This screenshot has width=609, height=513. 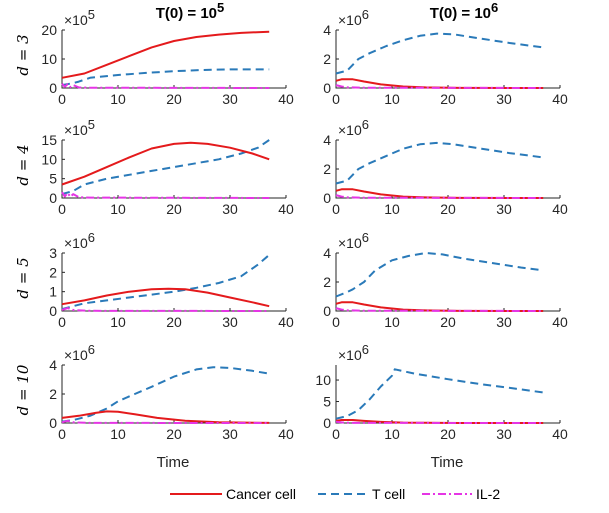 What do you see at coordinates (23, 224) in the screenshot?
I see `row-labels: d = 3 d = 4 d = 5 d = 10` at bounding box center [23, 224].